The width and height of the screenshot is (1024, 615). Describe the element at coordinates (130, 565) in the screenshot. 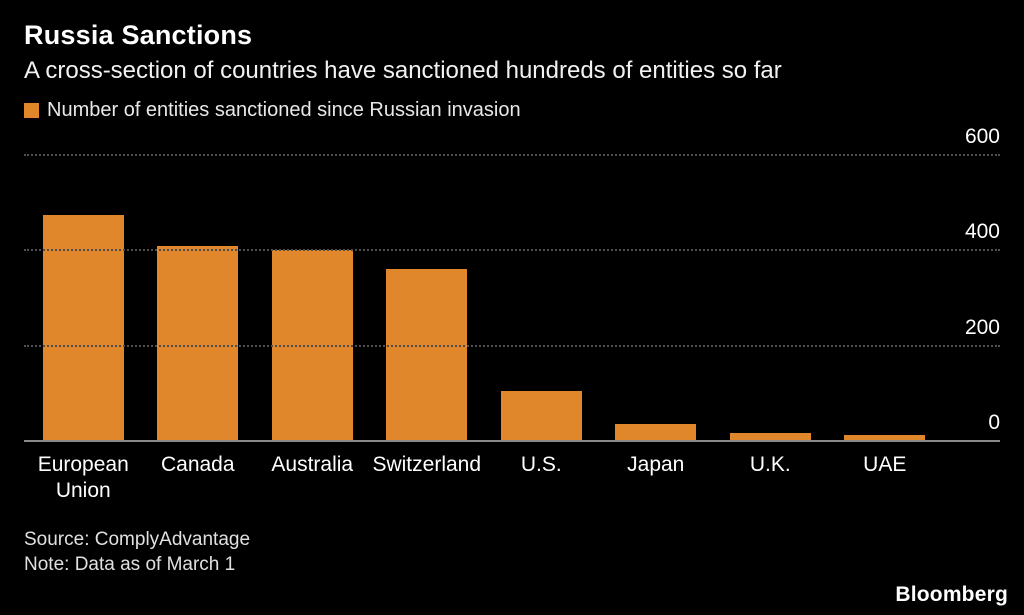

I see `note-text: Note: Data as of March 1` at that location.